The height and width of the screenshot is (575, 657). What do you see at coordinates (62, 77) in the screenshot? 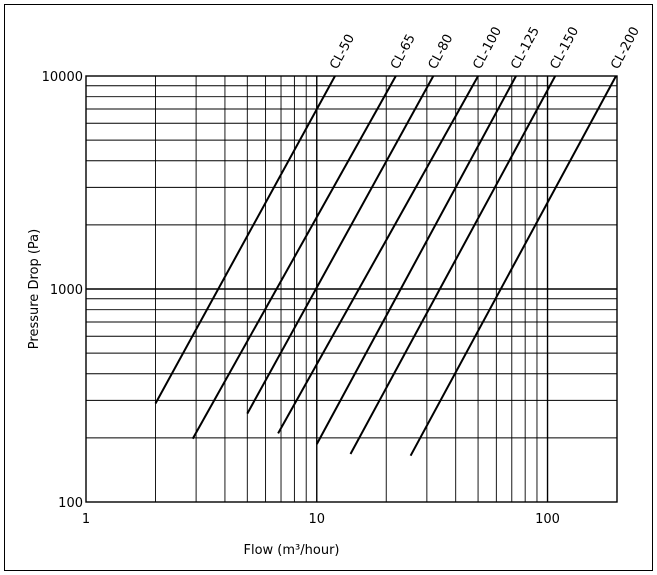
I see `y-tick-label: 10000` at bounding box center [62, 77].